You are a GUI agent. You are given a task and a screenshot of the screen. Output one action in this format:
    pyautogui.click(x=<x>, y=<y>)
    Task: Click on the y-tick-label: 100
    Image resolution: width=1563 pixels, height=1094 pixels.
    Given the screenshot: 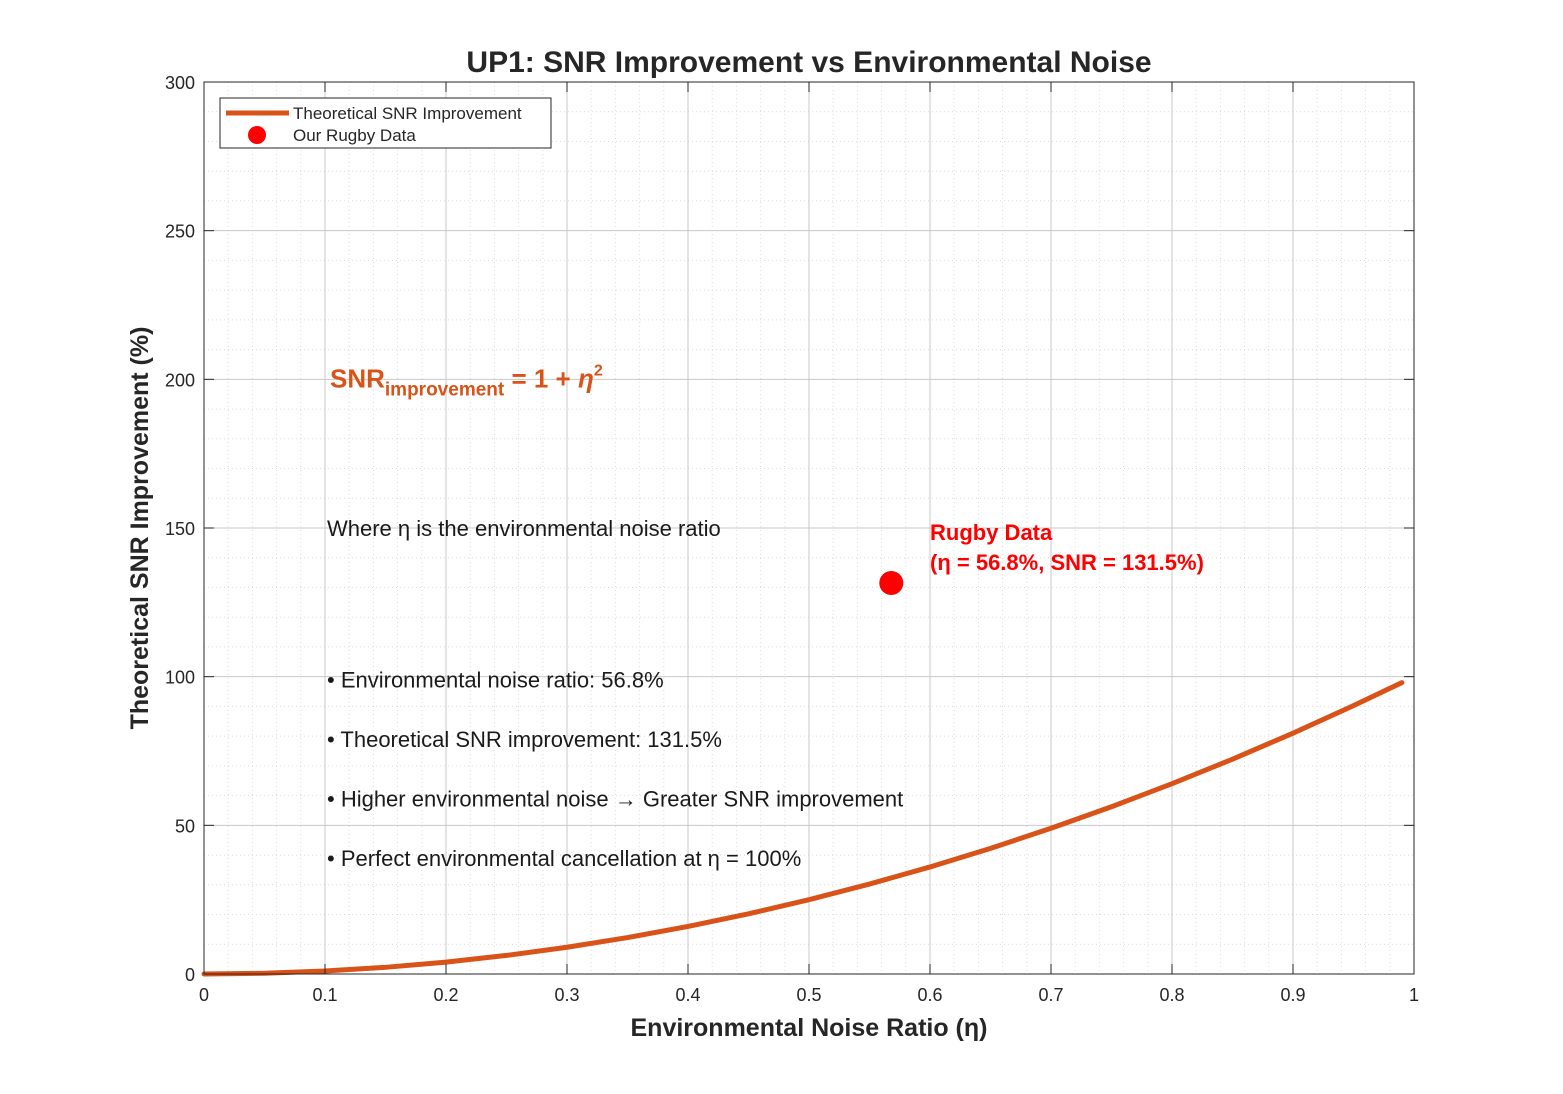 What is the action you would take?
    pyautogui.click(x=180, y=678)
    